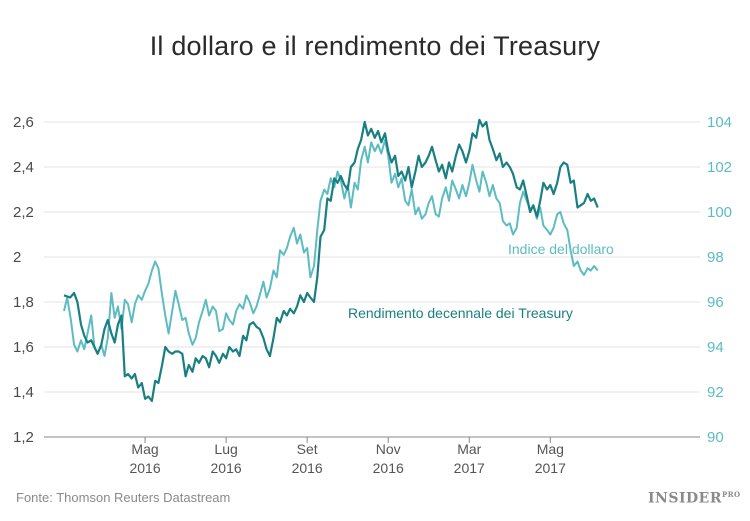 This screenshot has height=521, width=750. What do you see at coordinates (307, 449) in the screenshot?
I see `x-tick-month: Set` at bounding box center [307, 449].